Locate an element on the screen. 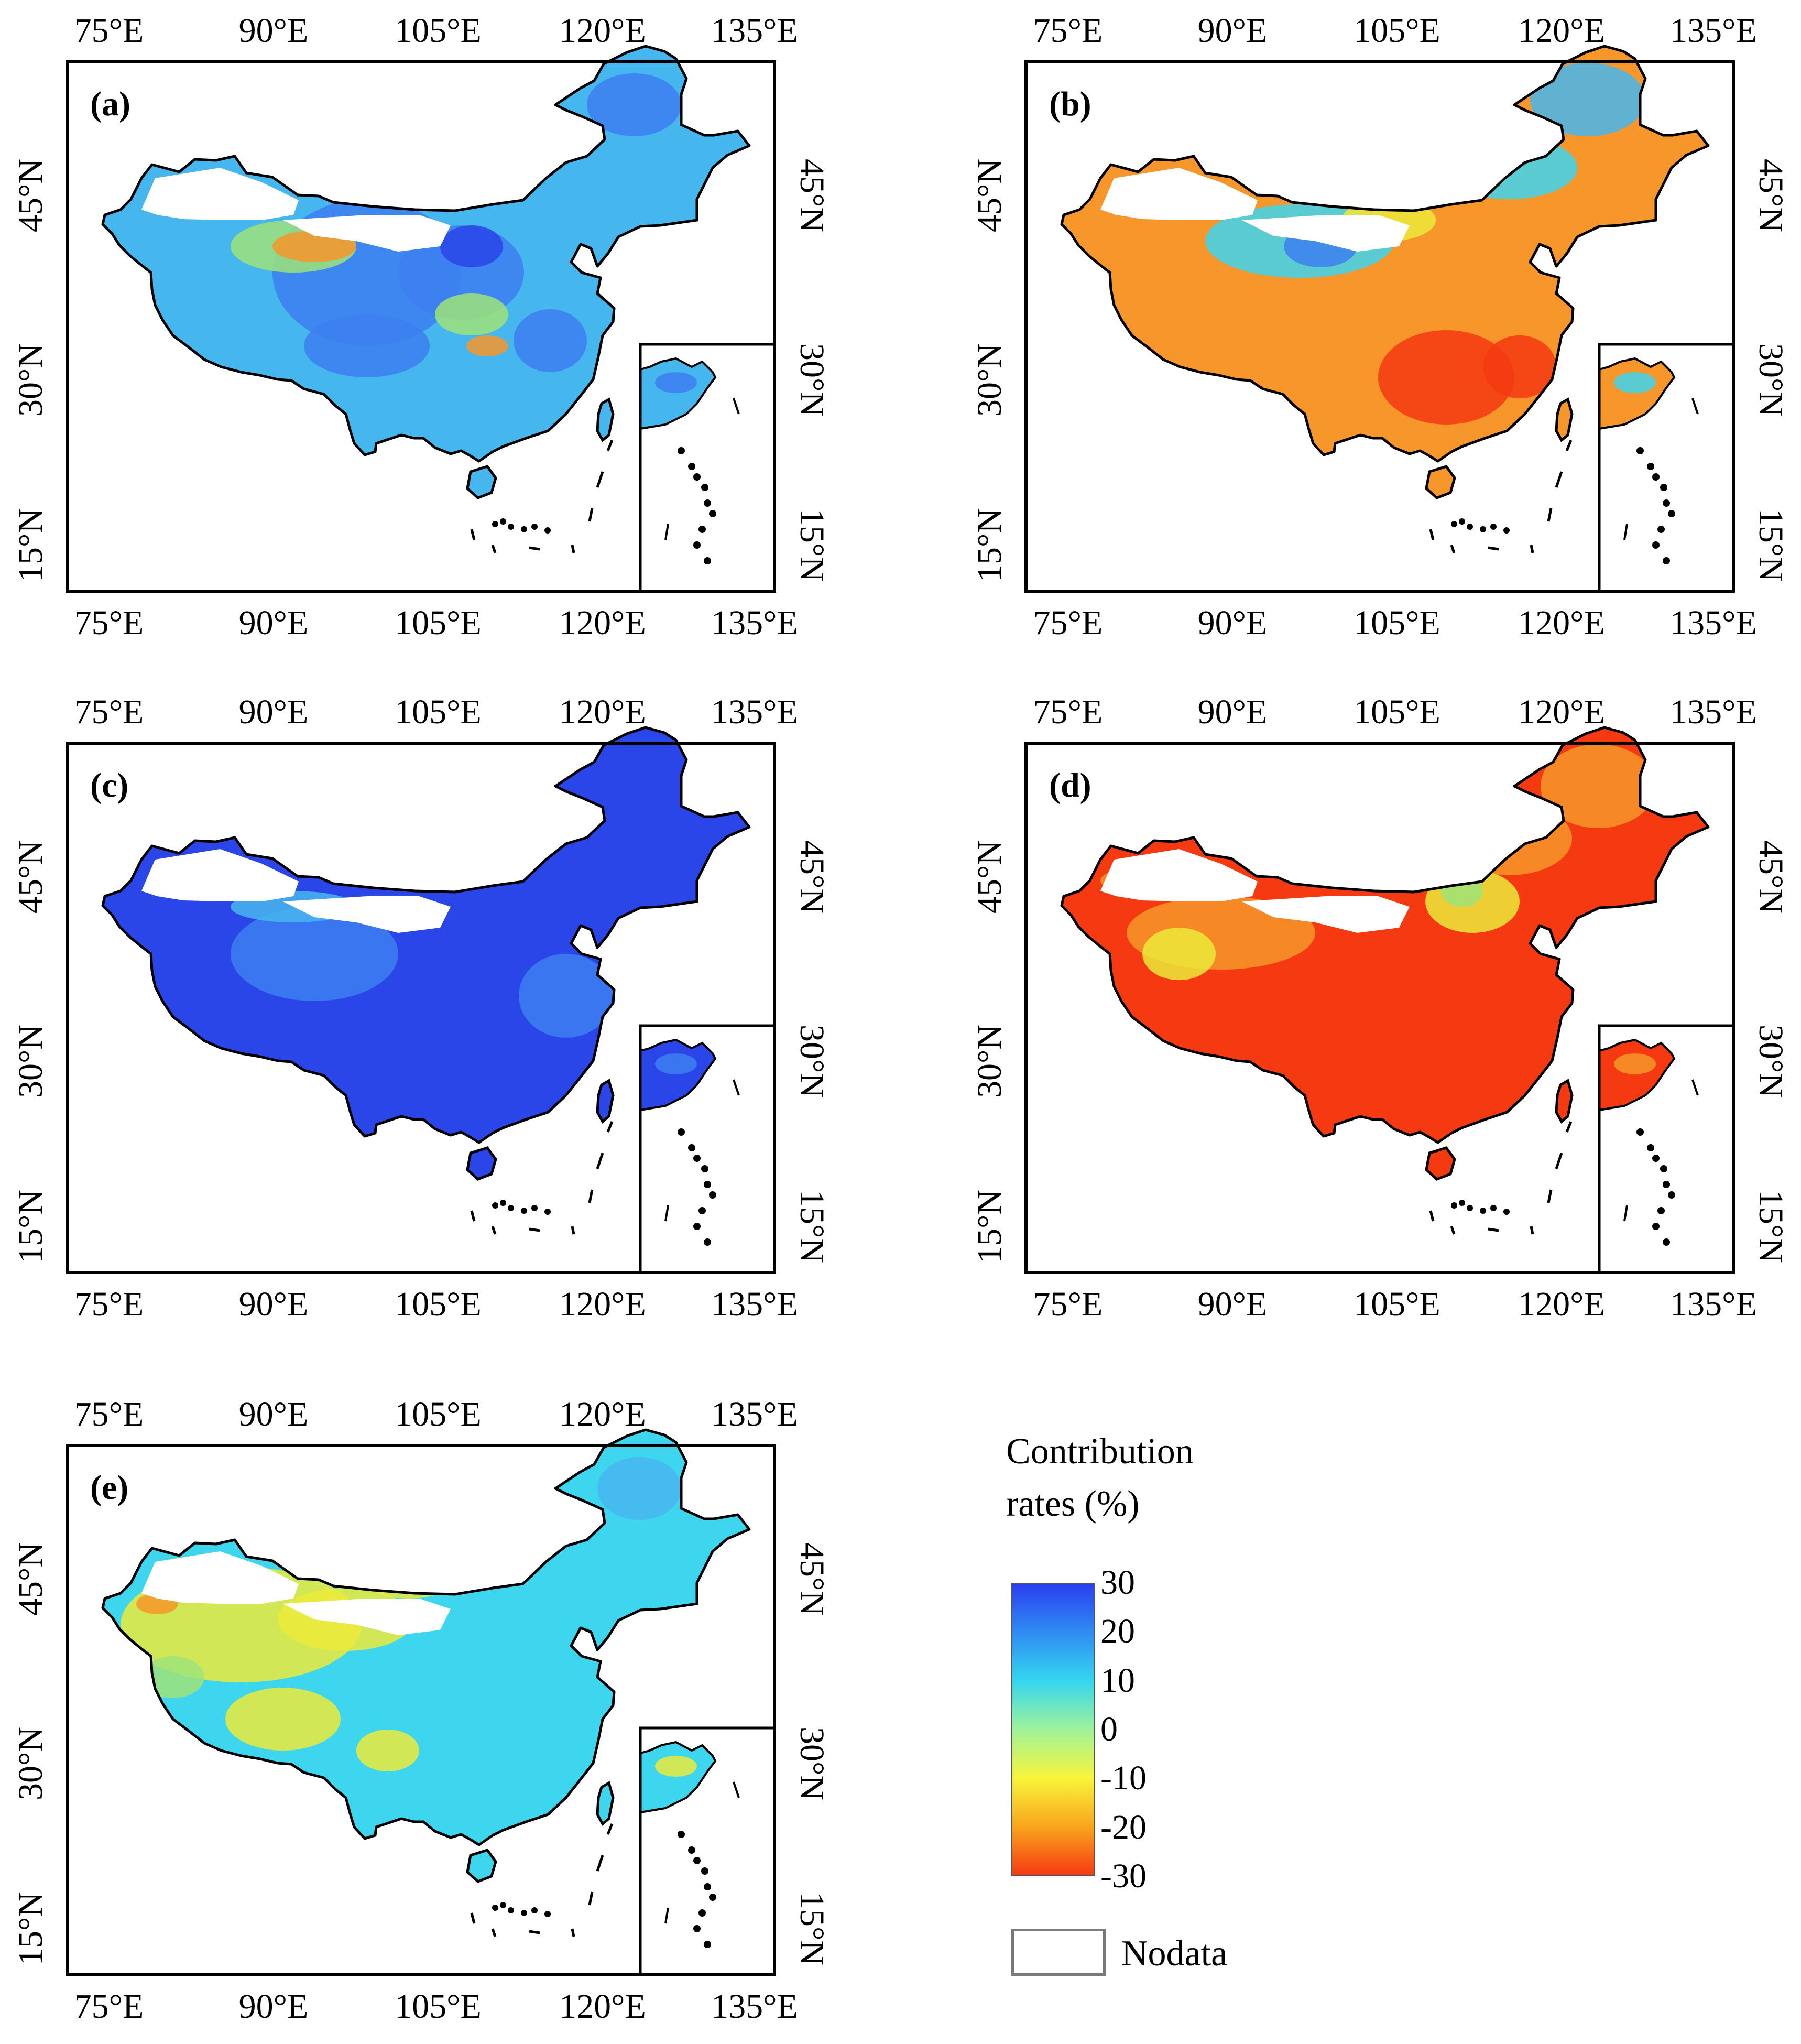  colorbar-tick: -10 is located at coordinates (1123, 1778).